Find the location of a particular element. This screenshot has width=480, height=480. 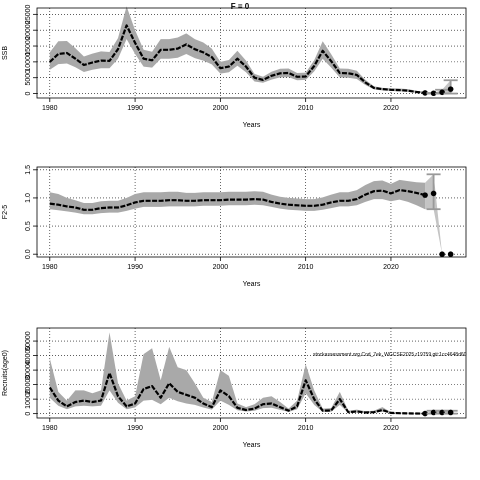

y-axis-title: Recruits(age0) is located at coordinates (5, 373).